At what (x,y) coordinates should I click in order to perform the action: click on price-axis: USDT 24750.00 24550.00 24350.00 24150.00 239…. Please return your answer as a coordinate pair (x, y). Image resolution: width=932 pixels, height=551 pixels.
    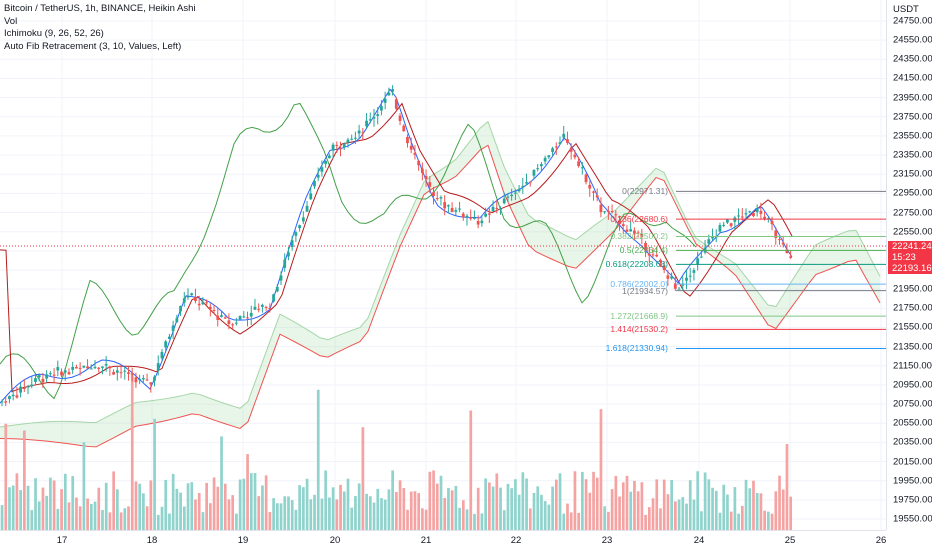
    Looking at the image, I should click on (909, 265).